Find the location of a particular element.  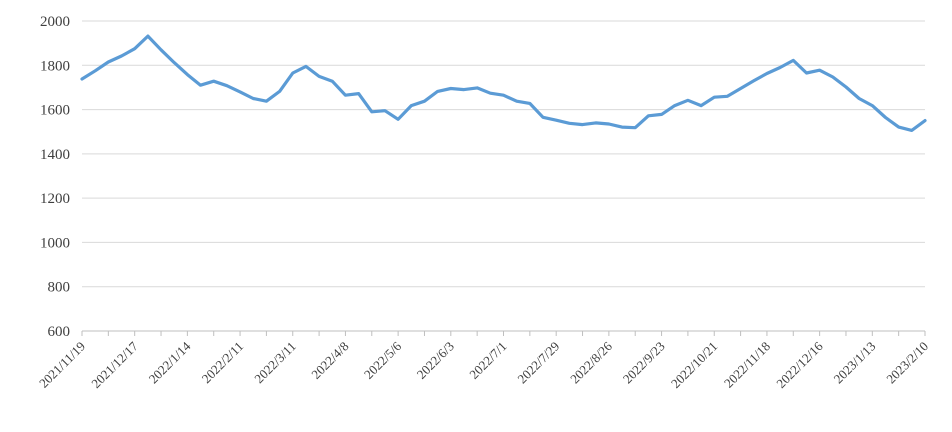

y-axis-tick-label: 600 is located at coordinates (59, 332).